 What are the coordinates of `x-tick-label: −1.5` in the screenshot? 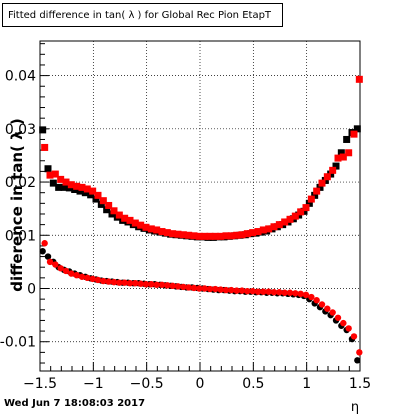 It's located at (40, 384).